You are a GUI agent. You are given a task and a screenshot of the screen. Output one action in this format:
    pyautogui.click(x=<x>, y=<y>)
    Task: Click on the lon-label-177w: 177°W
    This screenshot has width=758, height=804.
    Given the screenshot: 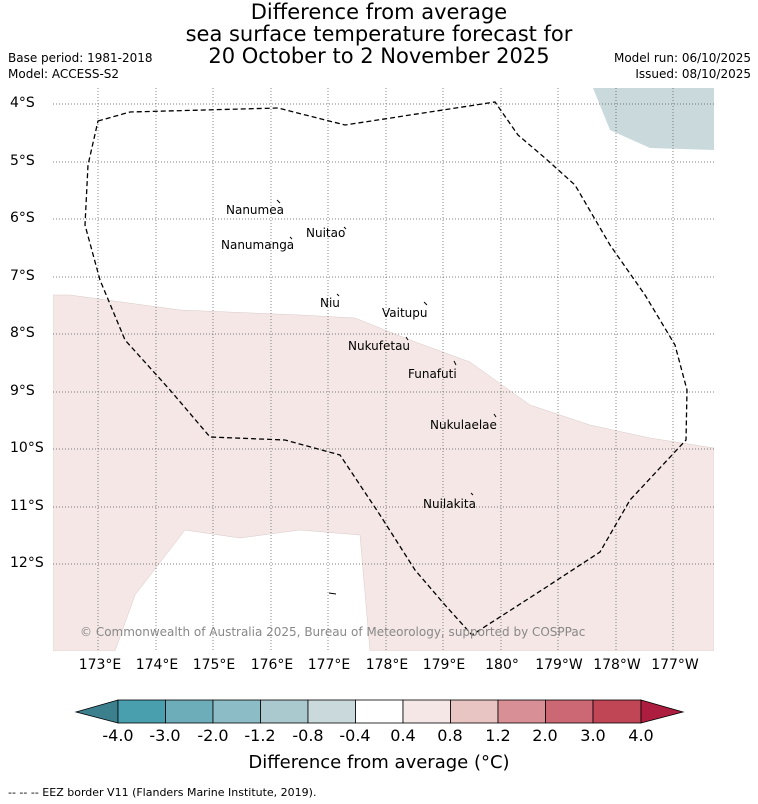 What is the action you would take?
    pyautogui.click(x=675, y=665)
    